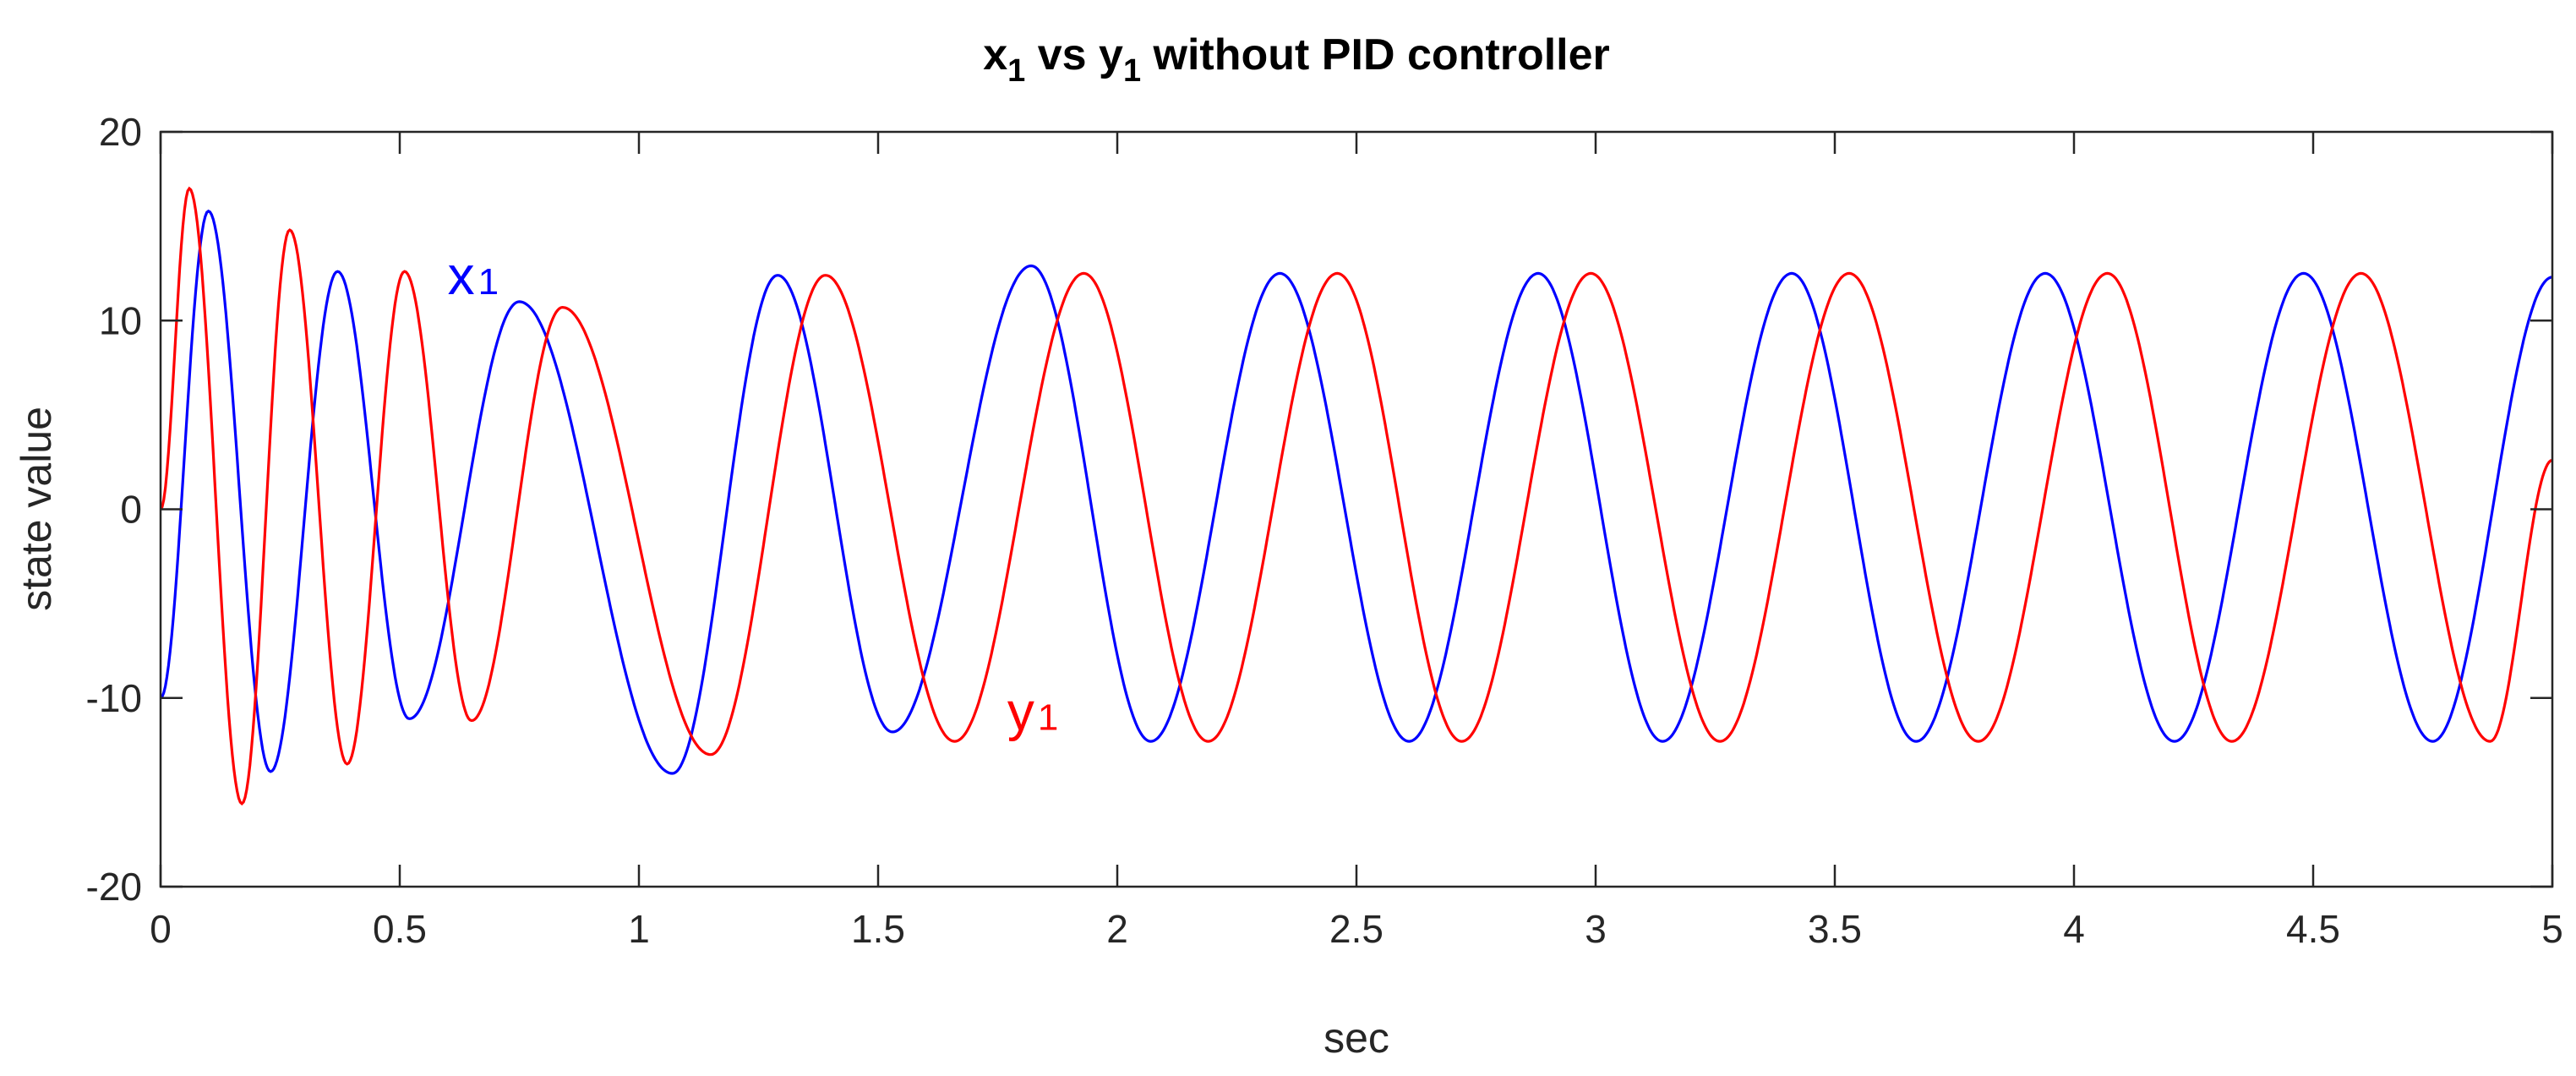 This screenshot has height=1076, width=2576. I want to click on x-tick-label: 5, so click(2552, 929).